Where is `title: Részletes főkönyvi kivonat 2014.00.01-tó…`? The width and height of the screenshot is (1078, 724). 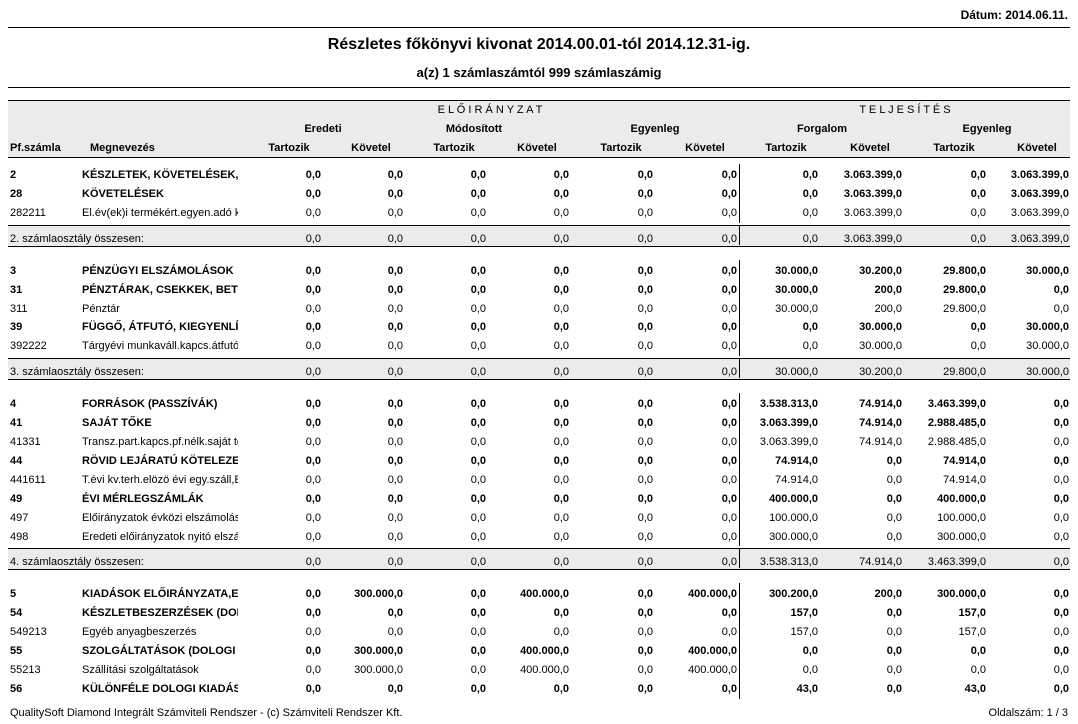 title: Részletes főkönyvi kivonat 2014.00.01-tó… is located at coordinates (539, 44).